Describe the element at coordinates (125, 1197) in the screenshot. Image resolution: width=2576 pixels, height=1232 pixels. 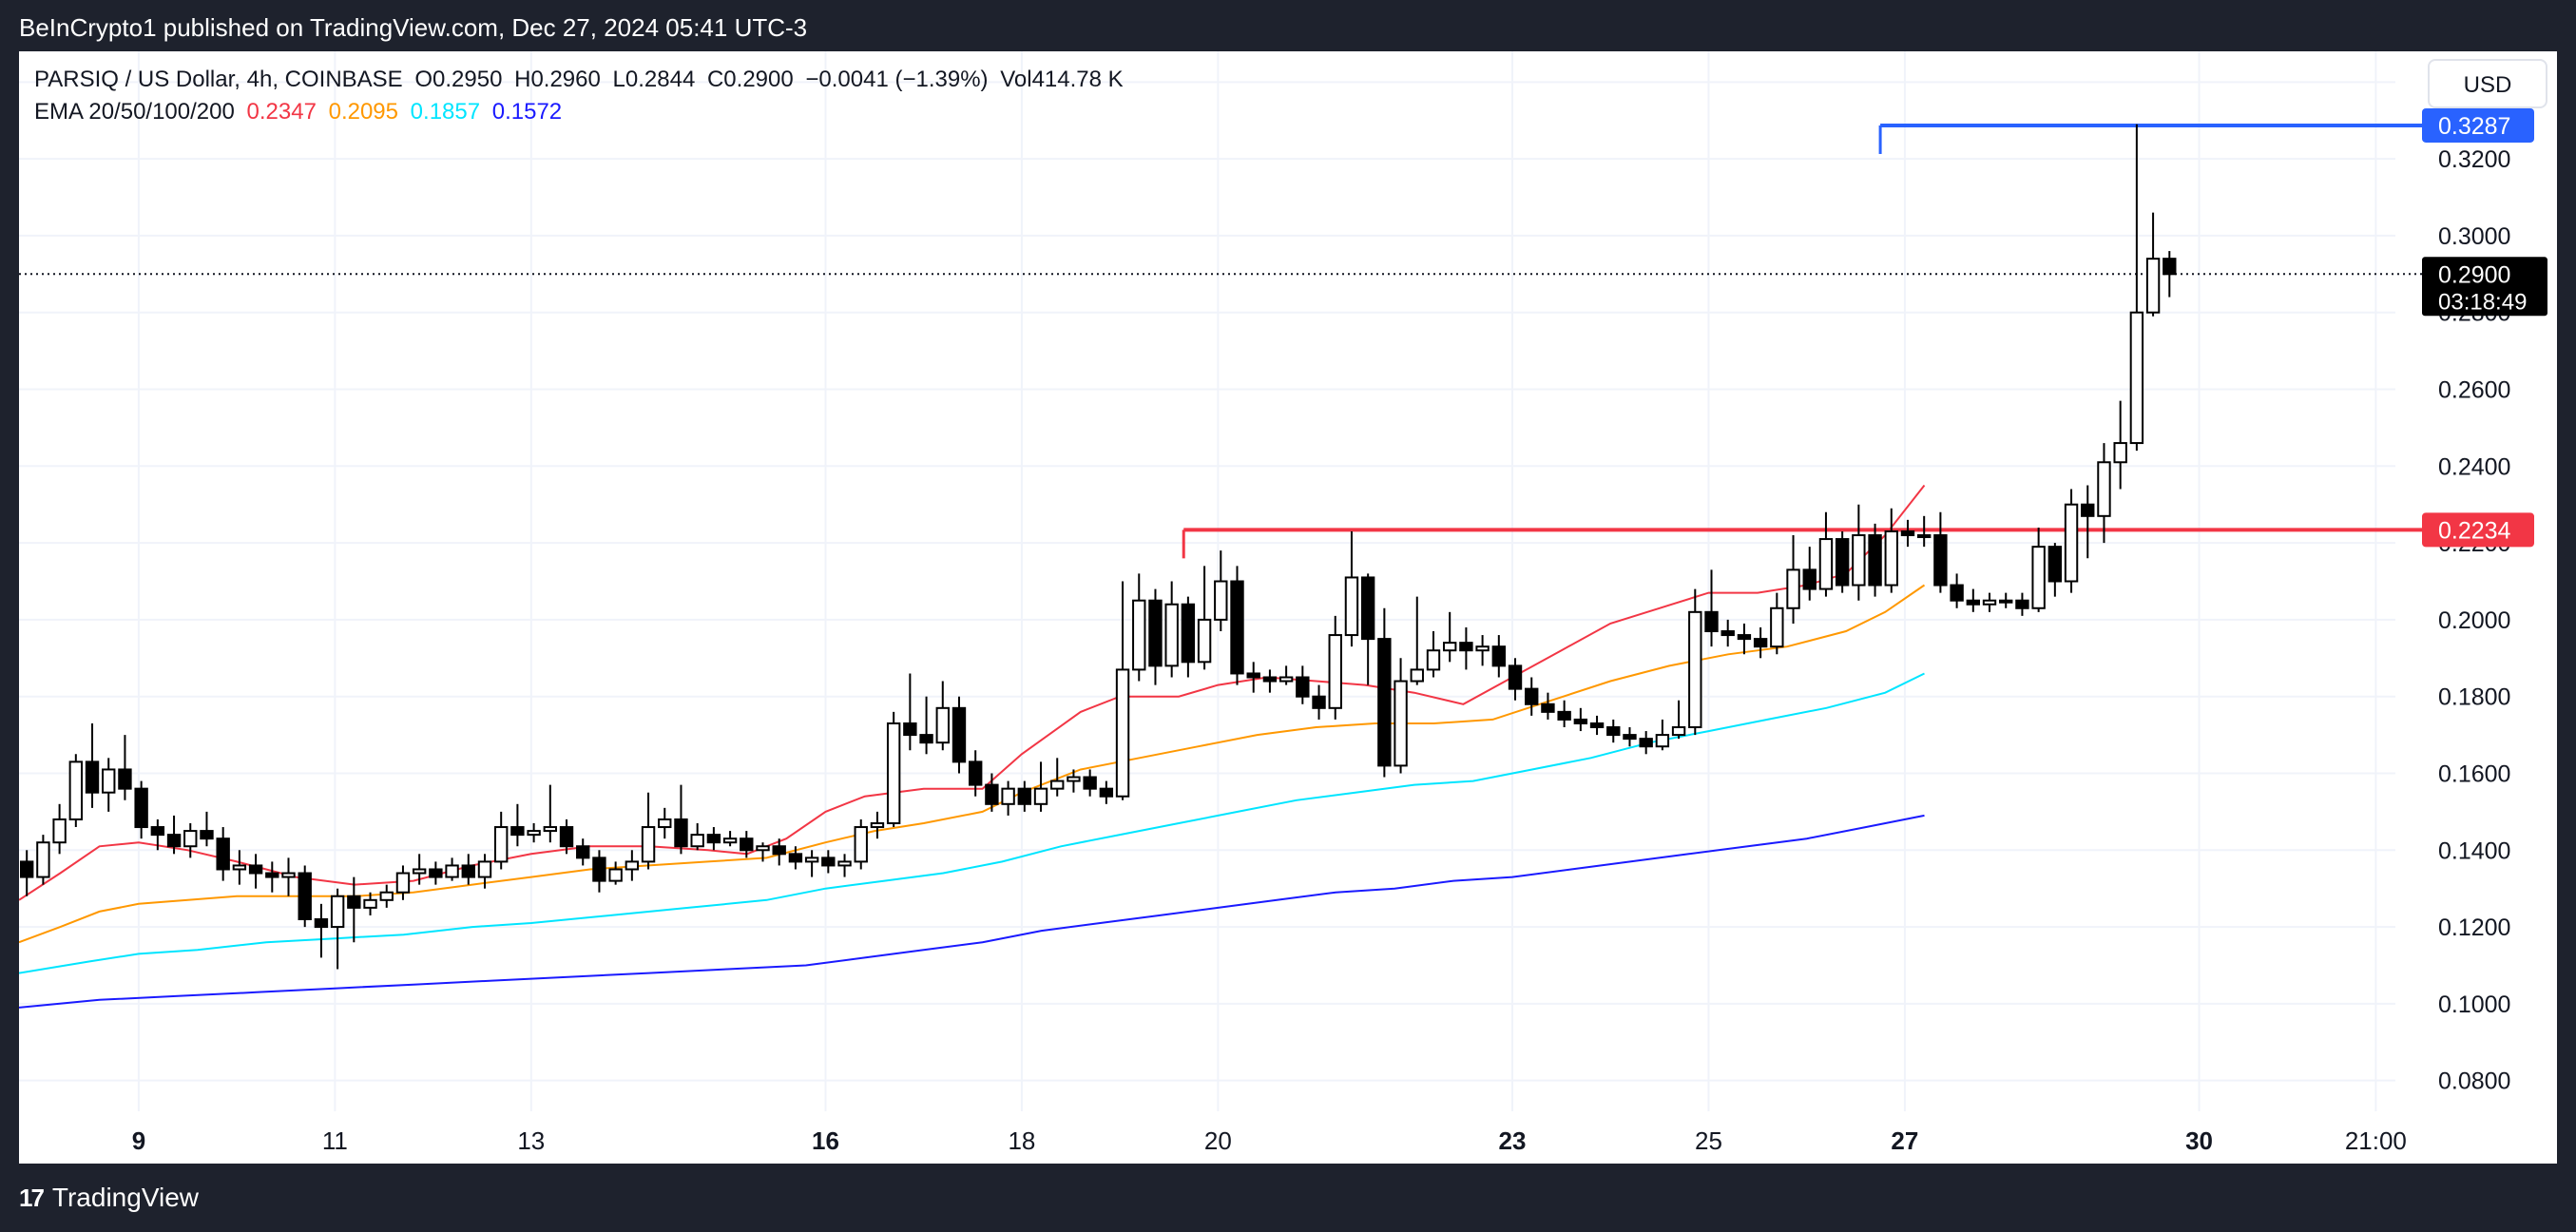
I see `tradingview-brand: TradingView` at that location.